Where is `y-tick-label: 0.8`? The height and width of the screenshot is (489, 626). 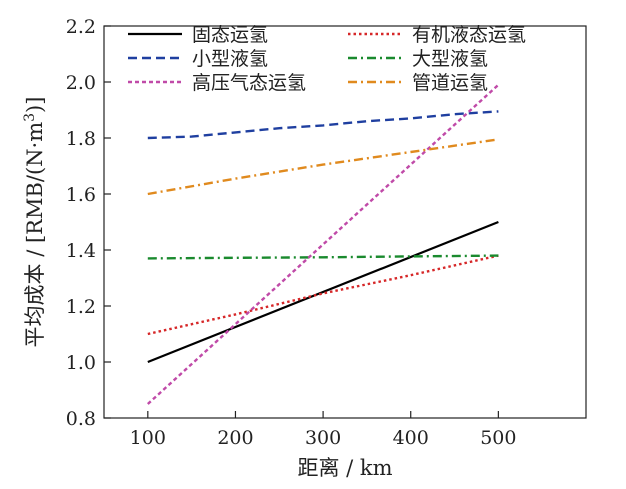 y-tick-label: 0.8 is located at coordinates (81, 419).